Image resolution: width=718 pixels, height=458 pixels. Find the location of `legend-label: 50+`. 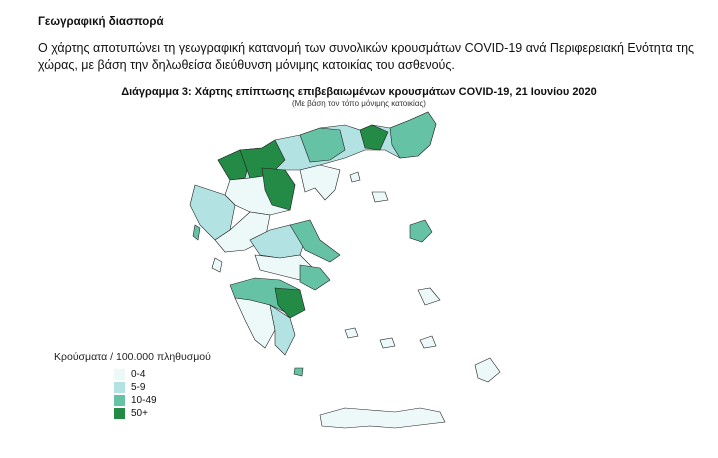

legend-label: 50+ is located at coordinates (139, 413).